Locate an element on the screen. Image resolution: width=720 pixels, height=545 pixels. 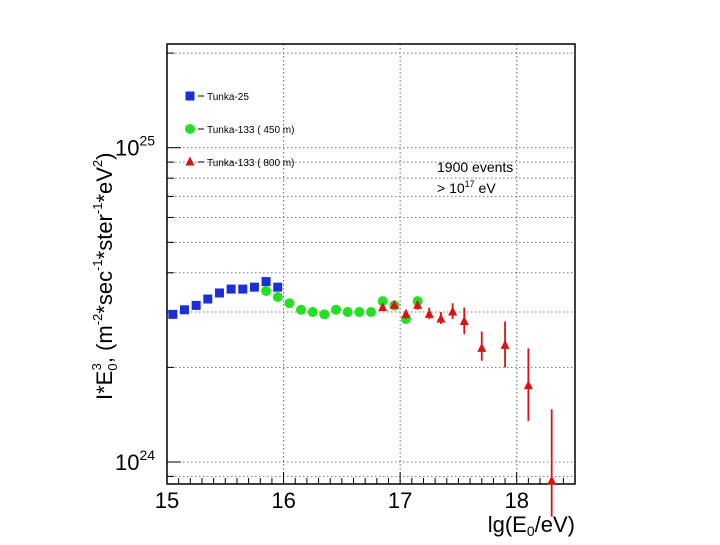
legend-label: Tunka-133 ( 450 m) is located at coordinates (250, 130).